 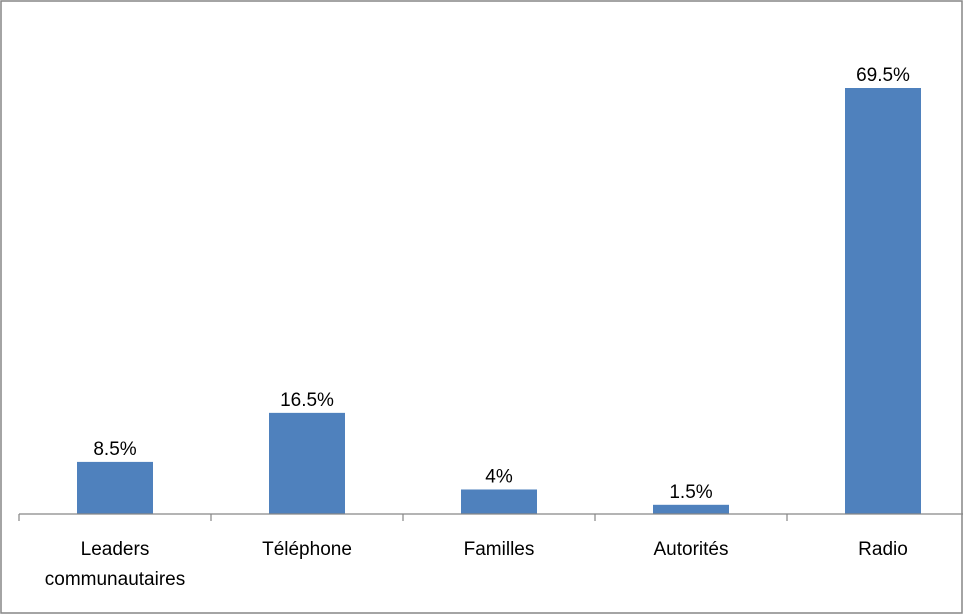 I want to click on data-label: 69.5%, so click(x=883, y=75).